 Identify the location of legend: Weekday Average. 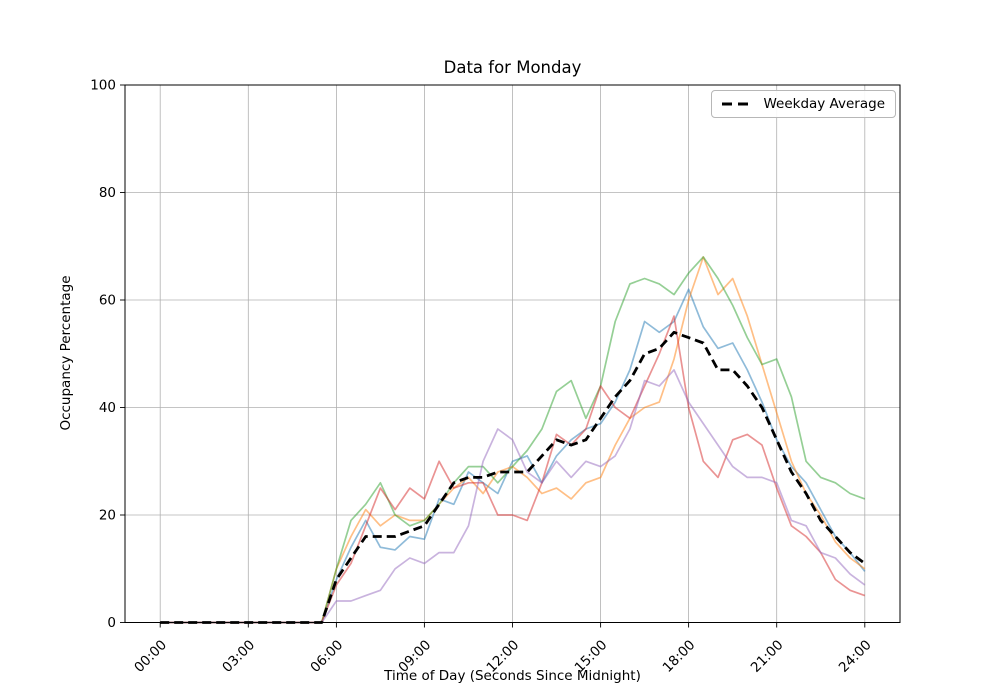
(803, 104).